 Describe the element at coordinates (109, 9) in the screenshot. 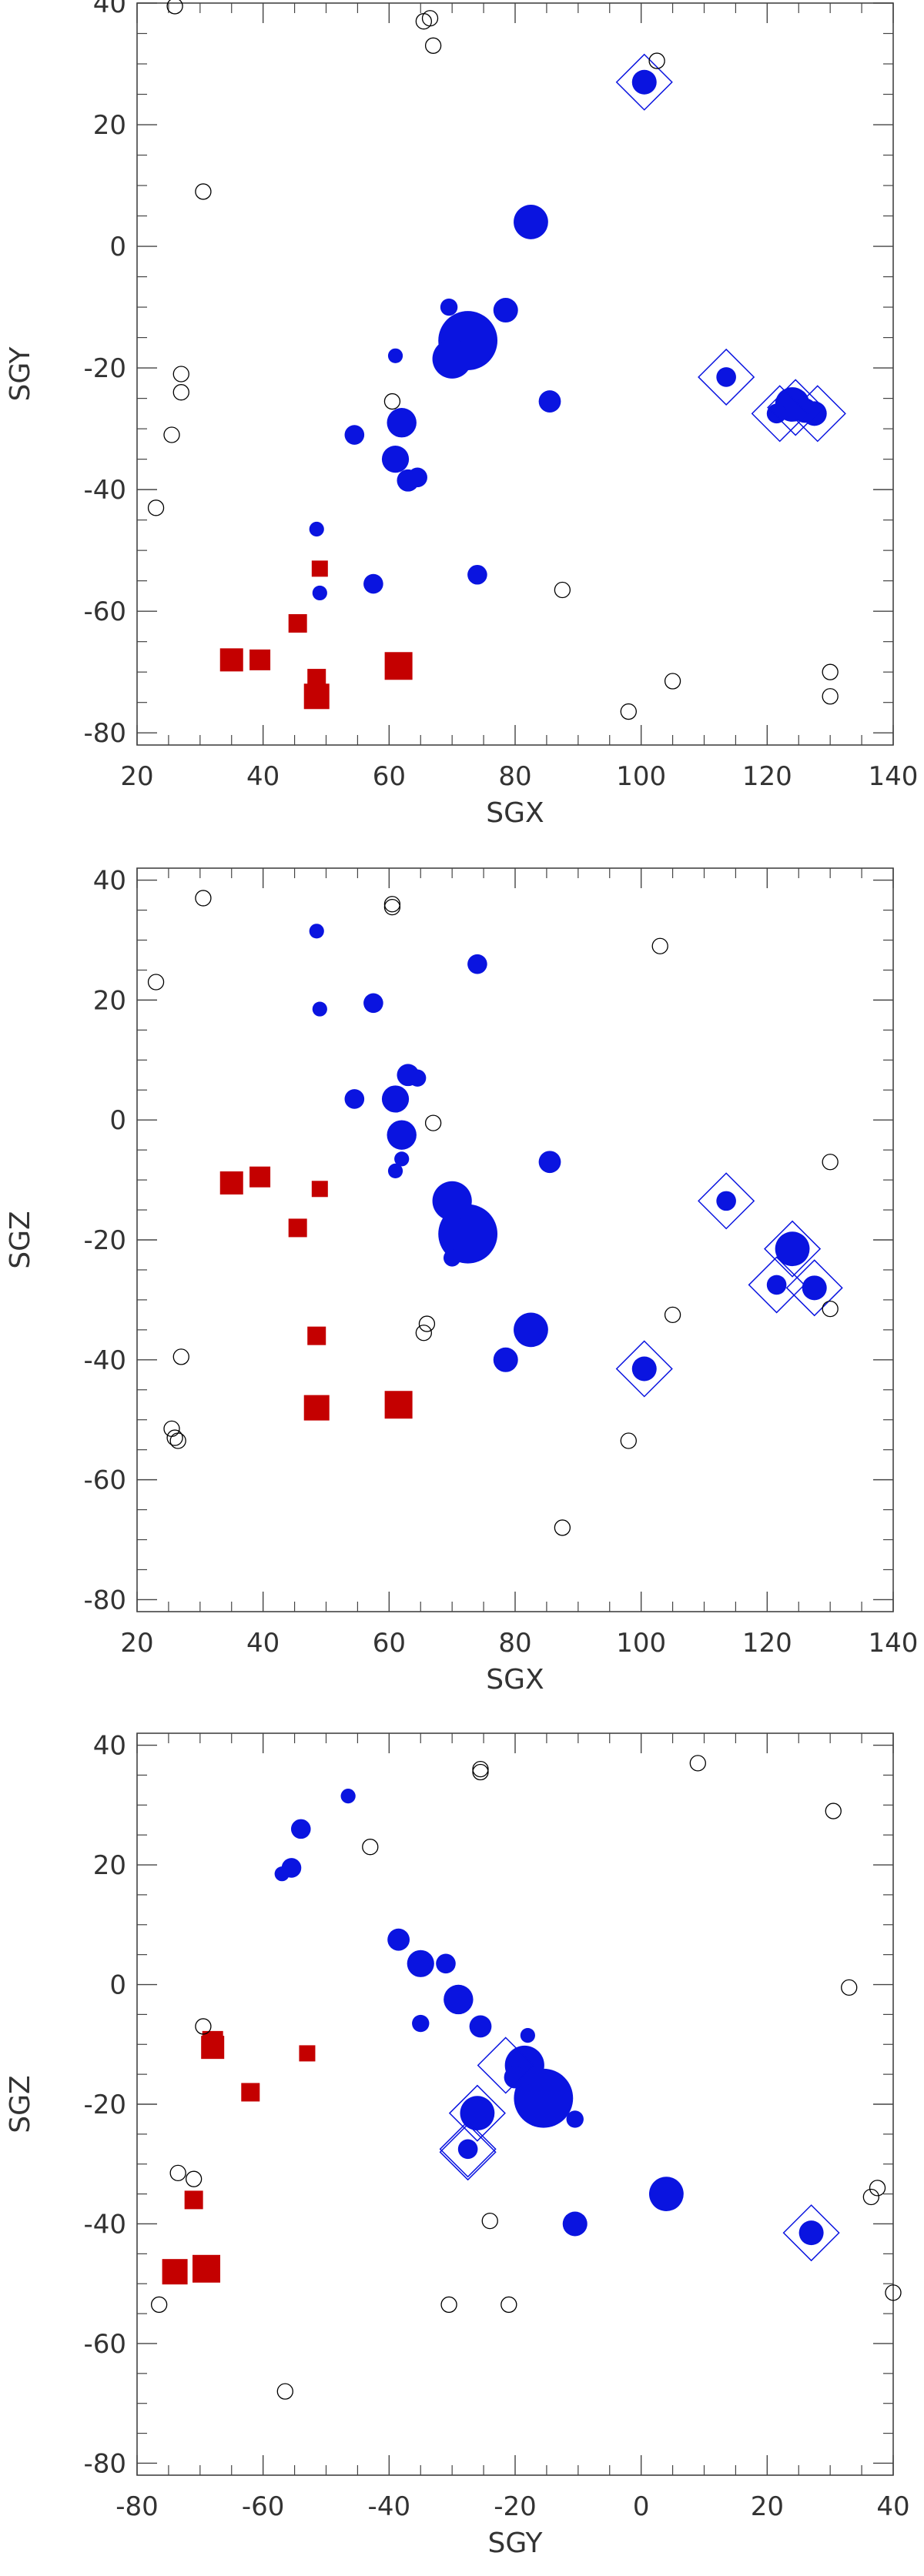

I see `y-tick-label: 40` at that location.